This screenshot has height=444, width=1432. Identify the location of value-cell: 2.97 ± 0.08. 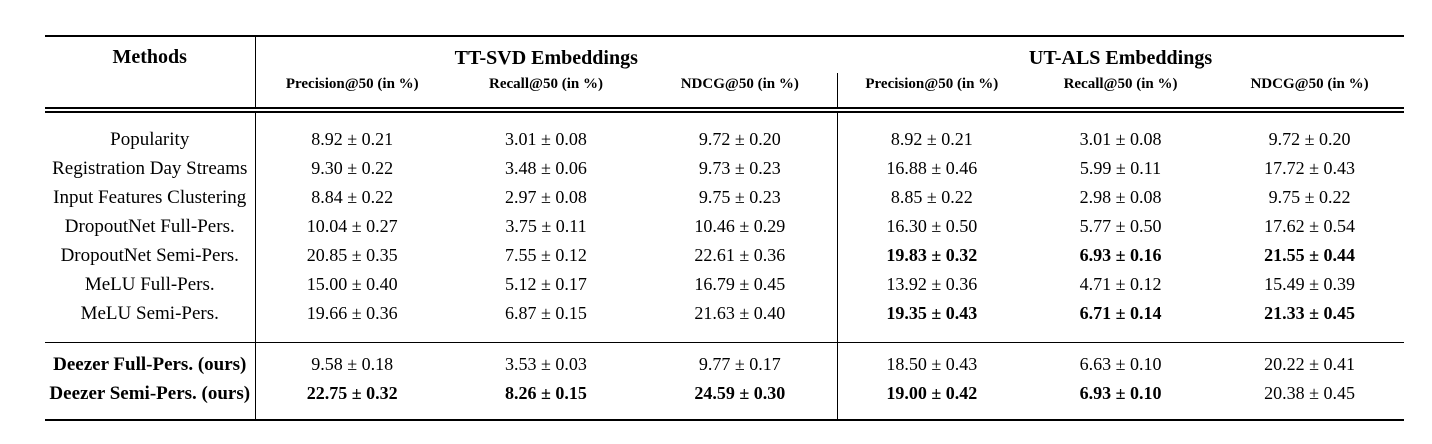
(546, 197).